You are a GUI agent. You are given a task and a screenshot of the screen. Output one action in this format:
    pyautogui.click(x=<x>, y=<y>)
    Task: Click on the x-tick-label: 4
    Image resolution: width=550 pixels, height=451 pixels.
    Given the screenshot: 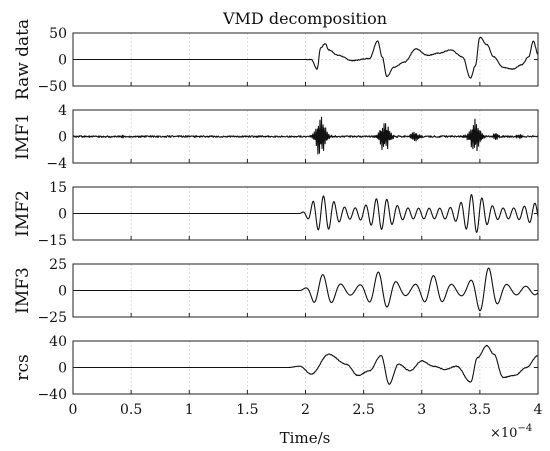 What is the action you would take?
    pyautogui.click(x=538, y=410)
    